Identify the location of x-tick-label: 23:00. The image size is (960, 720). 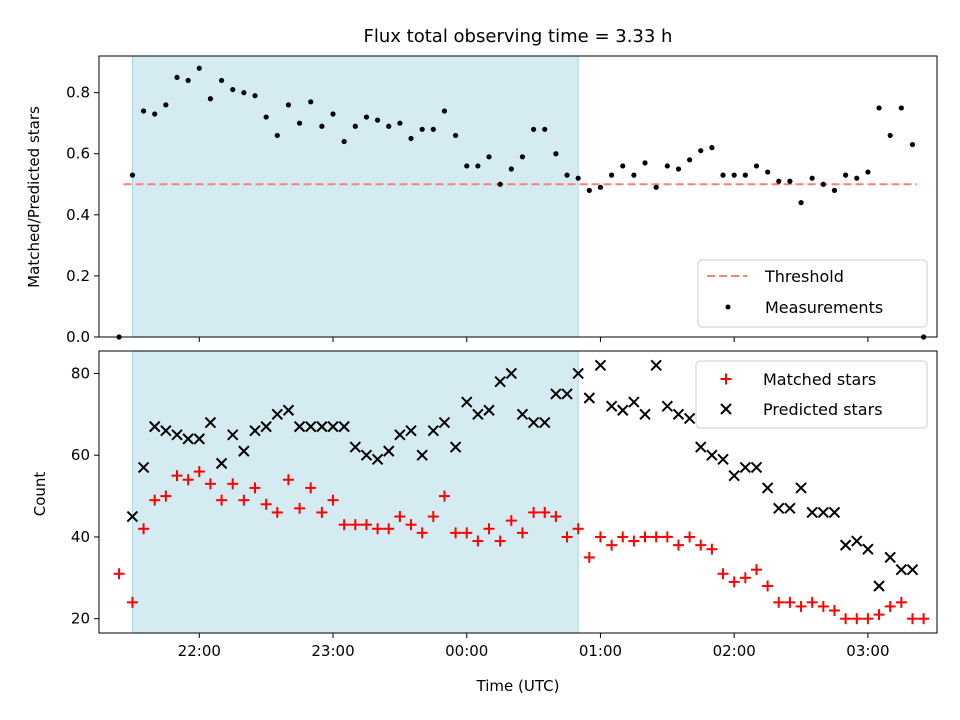
(332, 651).